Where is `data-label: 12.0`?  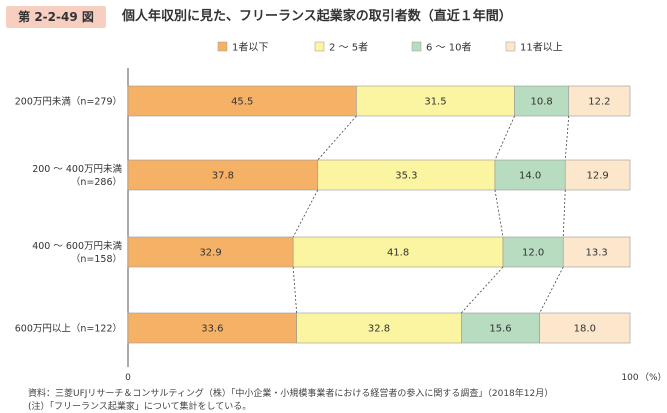
data-label: 12.0 is located at coordinates (533, 253).